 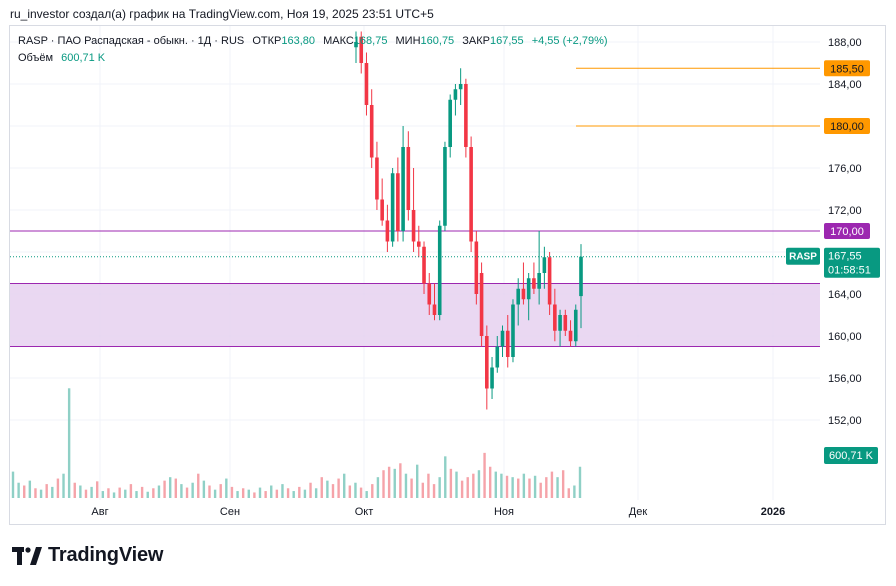 I want to click on high-value: 168,75, so click(x=370, y=41).